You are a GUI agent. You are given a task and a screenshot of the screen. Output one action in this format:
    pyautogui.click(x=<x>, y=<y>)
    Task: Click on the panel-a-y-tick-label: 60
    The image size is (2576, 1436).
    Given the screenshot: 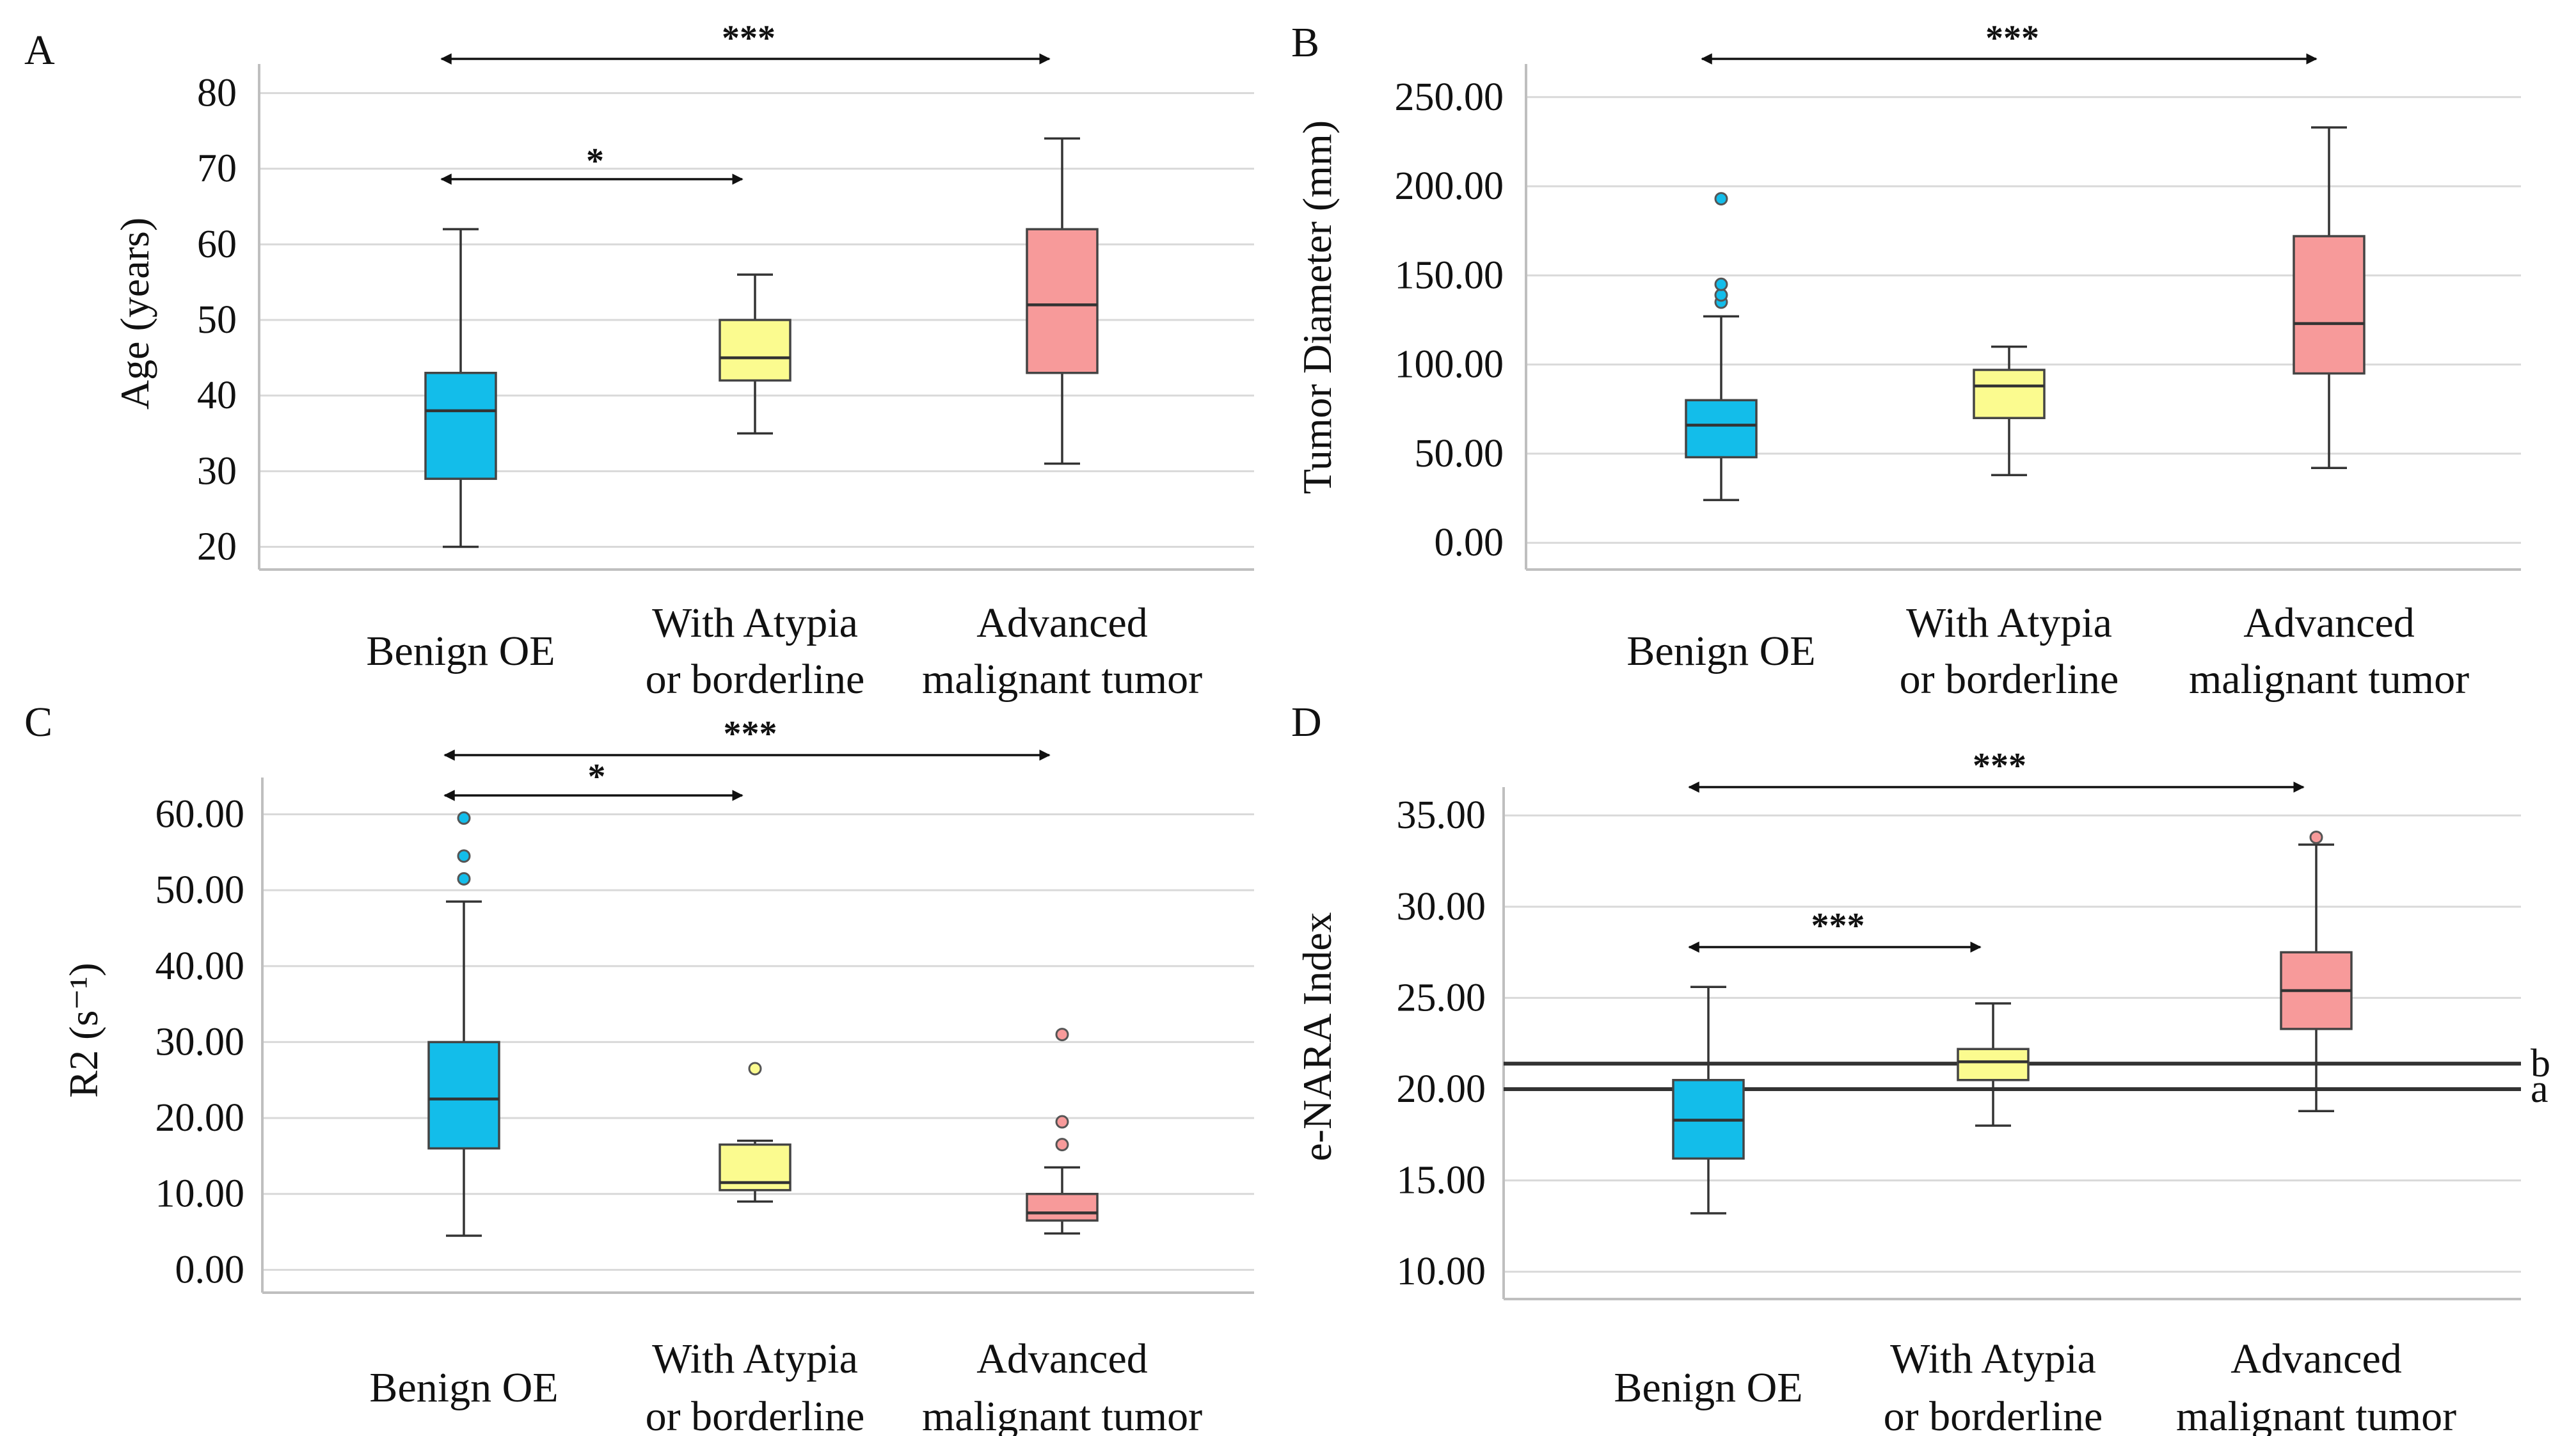 What is the action you would take?
    pyautogui.click(x=217, y=244)
    